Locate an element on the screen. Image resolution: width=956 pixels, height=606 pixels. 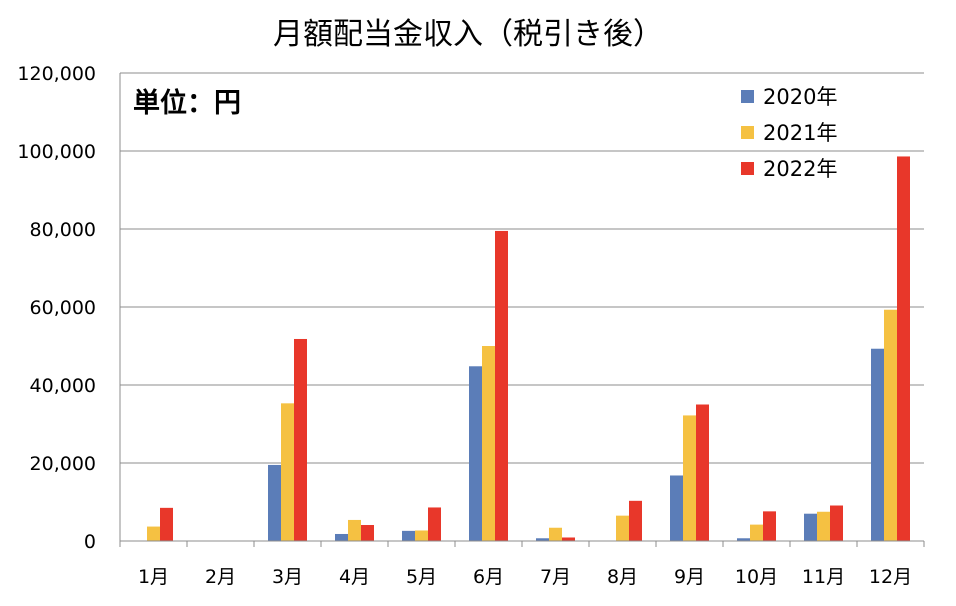
unit-label: 単位：円 is located at coordinates (187, 103).